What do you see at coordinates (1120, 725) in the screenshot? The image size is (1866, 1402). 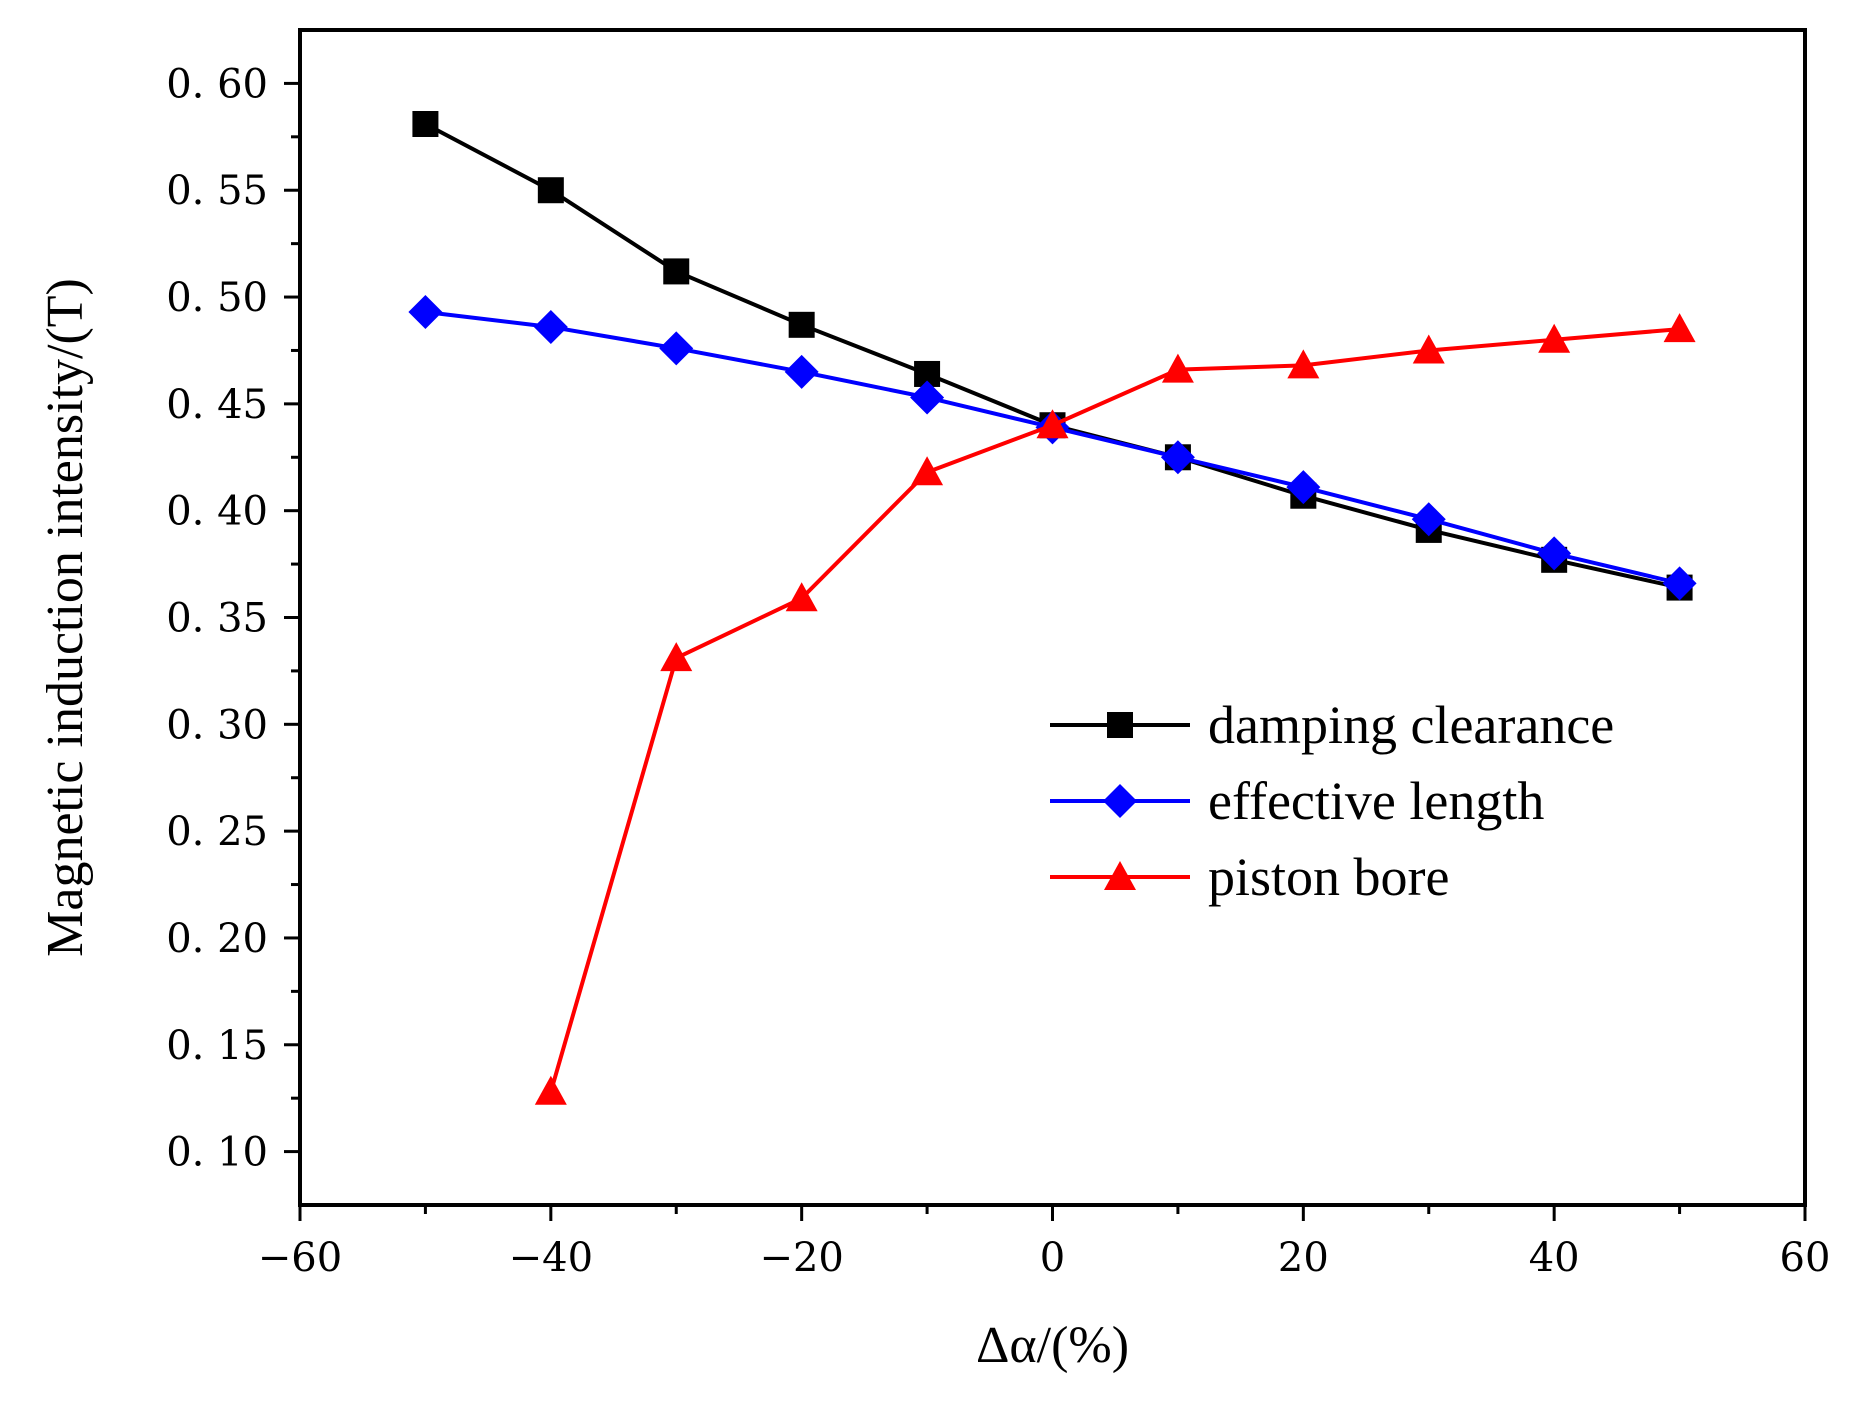 I see `legend-marker-damping-clearance` at bounding box center [1120, 725].